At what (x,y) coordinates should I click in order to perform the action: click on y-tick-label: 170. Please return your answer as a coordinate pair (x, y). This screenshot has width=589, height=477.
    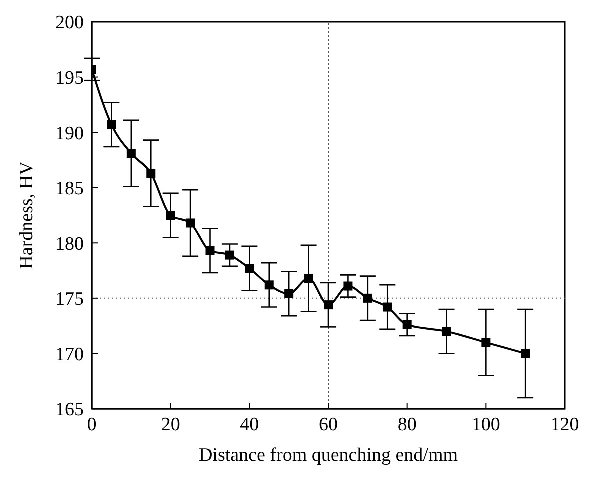
    Looking at the image, I should click on (70, 355).